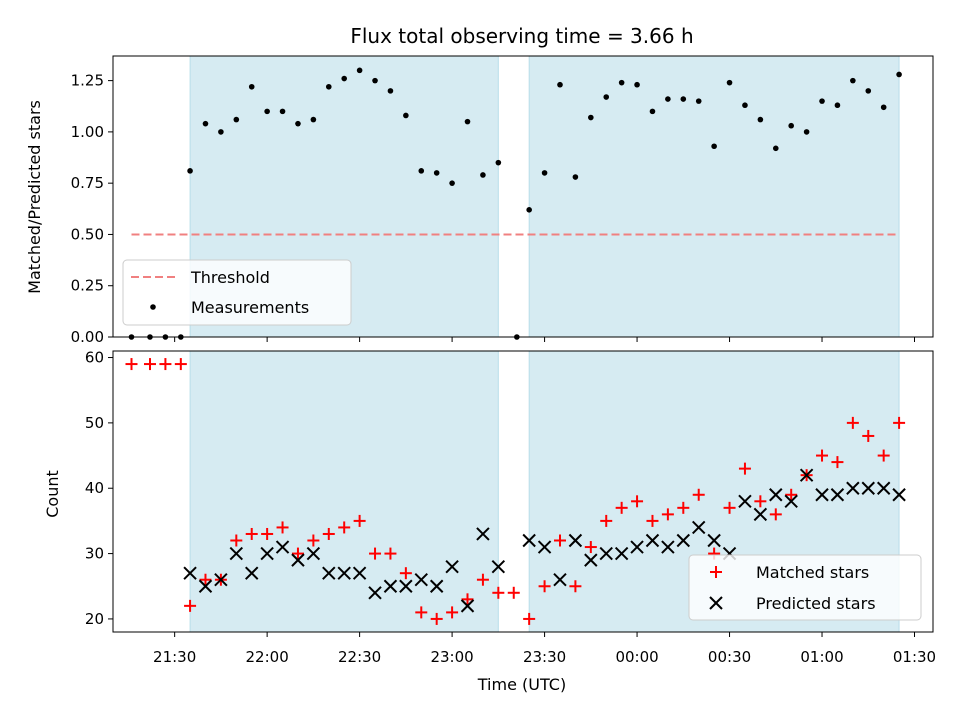 The width and height of the screenshot is (960, 720). I want to click on x-tick-label: 01:30, so click(914, 657).